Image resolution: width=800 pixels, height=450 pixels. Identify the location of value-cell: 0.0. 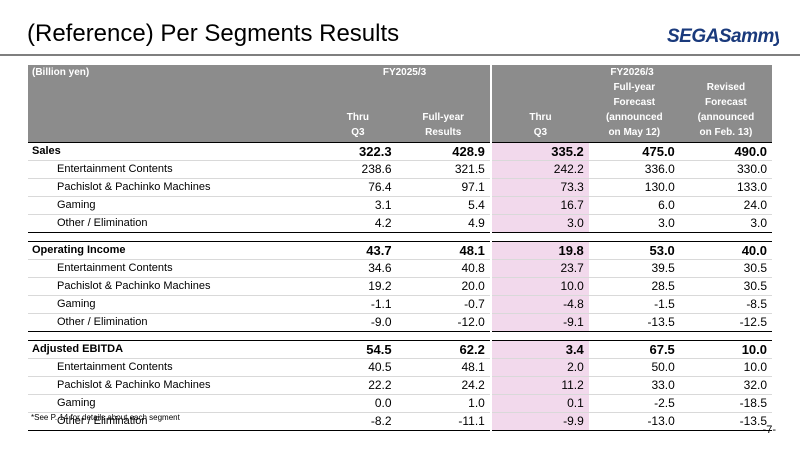
(358, 403).